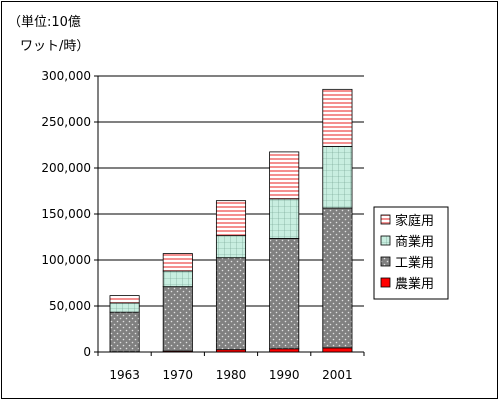 This screenshot has height=402, width=501. What do you see at coordinates (54, 46) in the screenshot?
I see `unit-label-line2: ワット/時）` at bounding box center [54, 46].